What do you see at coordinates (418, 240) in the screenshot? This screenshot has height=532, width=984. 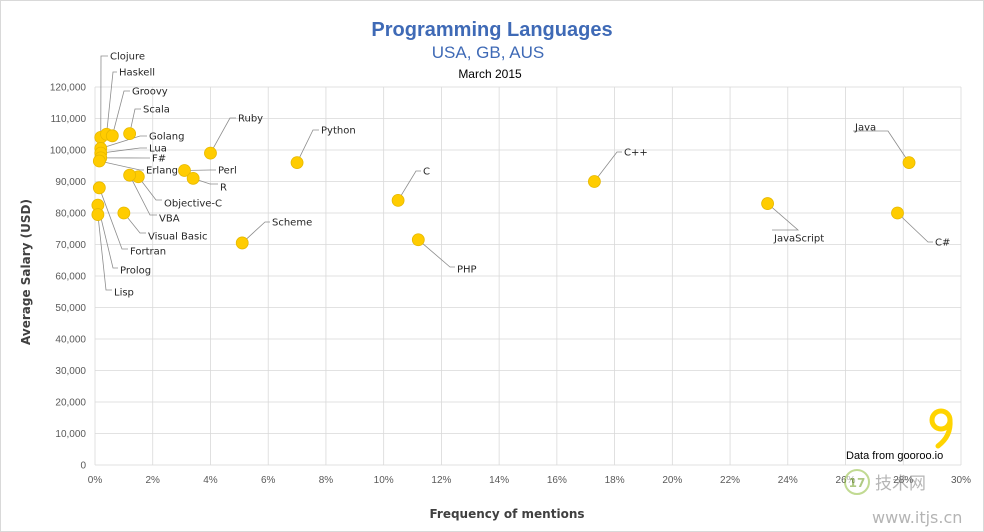 I see `data-point-php` at bounding box center [418, 240].